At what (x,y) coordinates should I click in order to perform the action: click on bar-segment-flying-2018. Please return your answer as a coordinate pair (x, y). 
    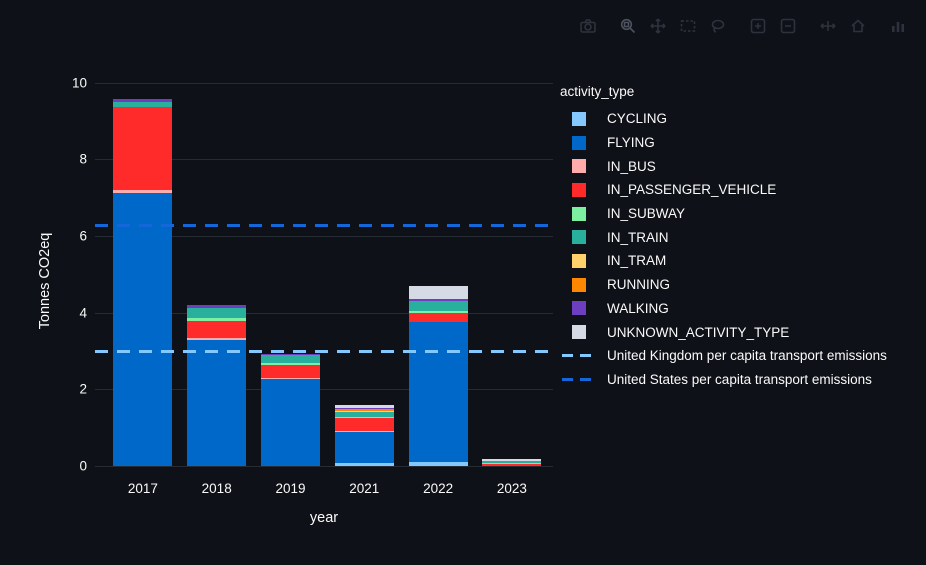
    Looking at the image, I should click on (217, 403).